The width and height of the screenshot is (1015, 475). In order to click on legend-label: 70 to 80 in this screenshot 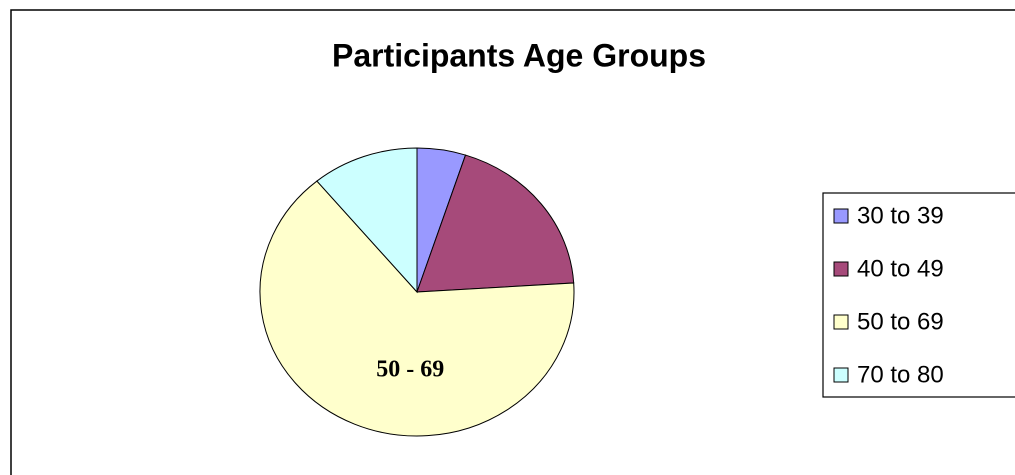, I will do `click(900, 374)`.